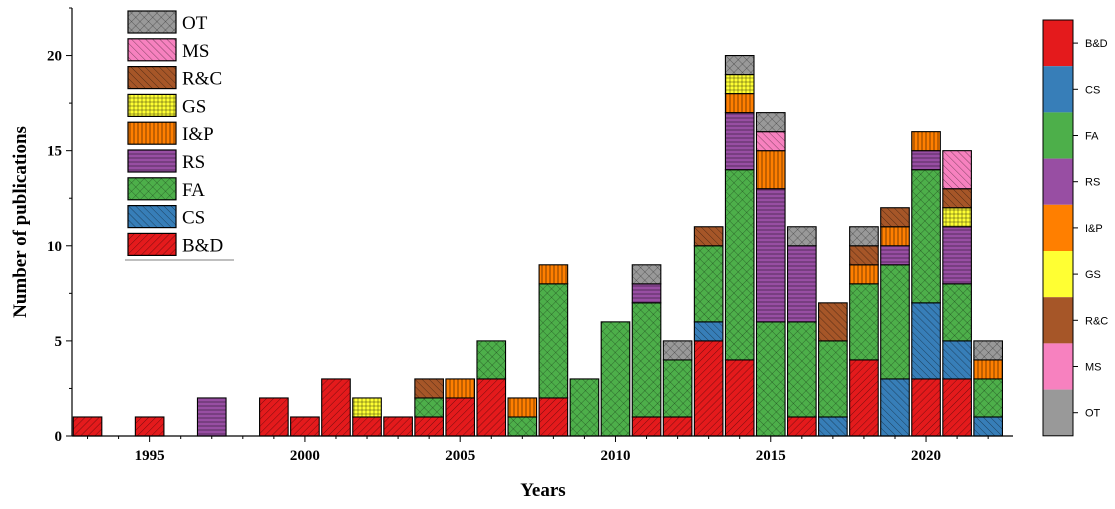  I want to click on legend-label-rs: RS, so click(193, 162).